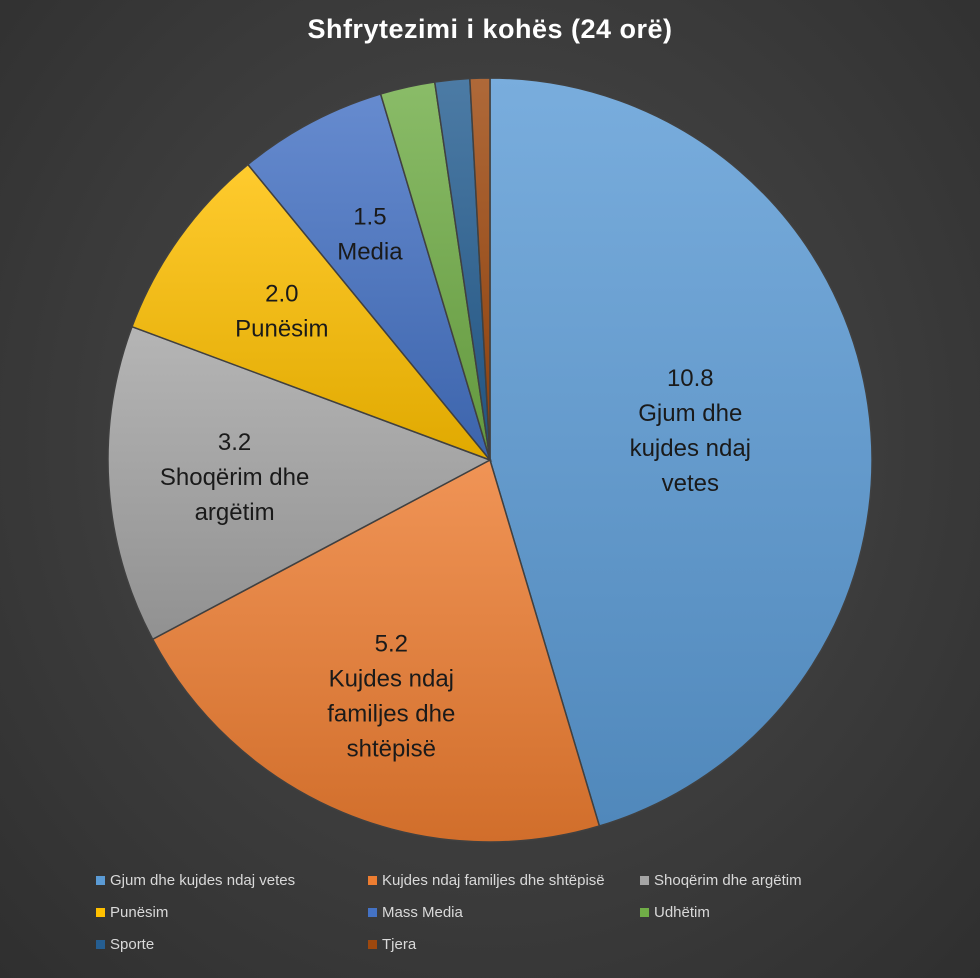  I want to click on legend-label: Gjum dhe kujdes ndaj vetes, so click(203, 880).